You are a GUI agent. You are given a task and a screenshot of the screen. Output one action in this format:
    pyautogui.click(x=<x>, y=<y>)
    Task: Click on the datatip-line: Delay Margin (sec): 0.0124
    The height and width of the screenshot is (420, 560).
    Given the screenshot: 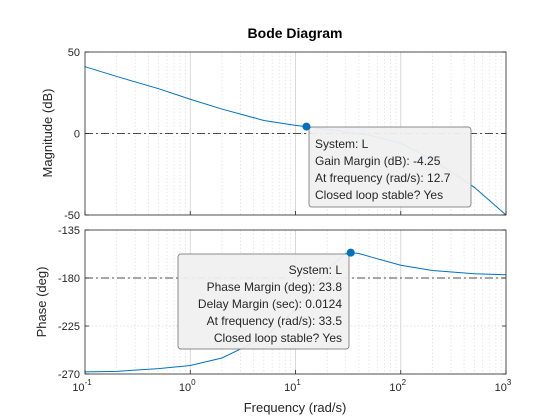 What is the action you would take?
    pyautogui.click(x=270, y=304)
    